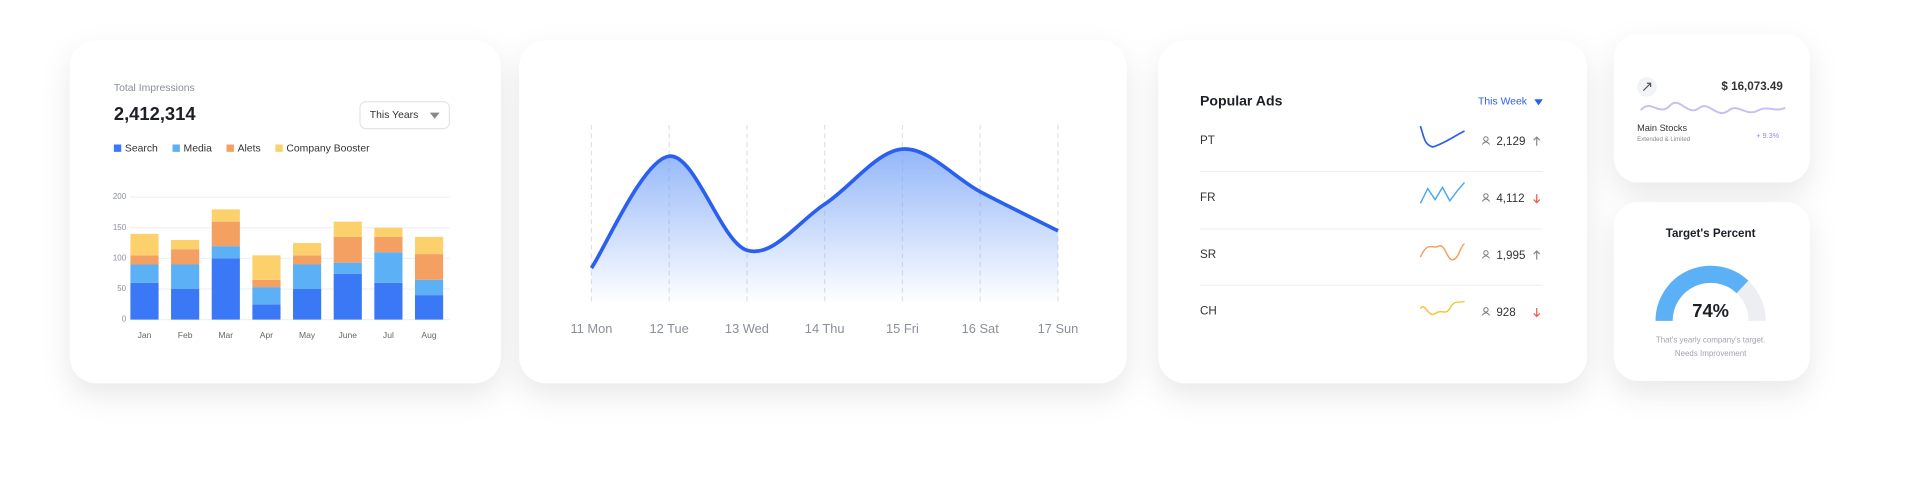 The image size is (1920, 499). What do you see at coordinates (1208, 311) in the screenshot?
I see `row-code: CH` at bounding box center [1208, 311].